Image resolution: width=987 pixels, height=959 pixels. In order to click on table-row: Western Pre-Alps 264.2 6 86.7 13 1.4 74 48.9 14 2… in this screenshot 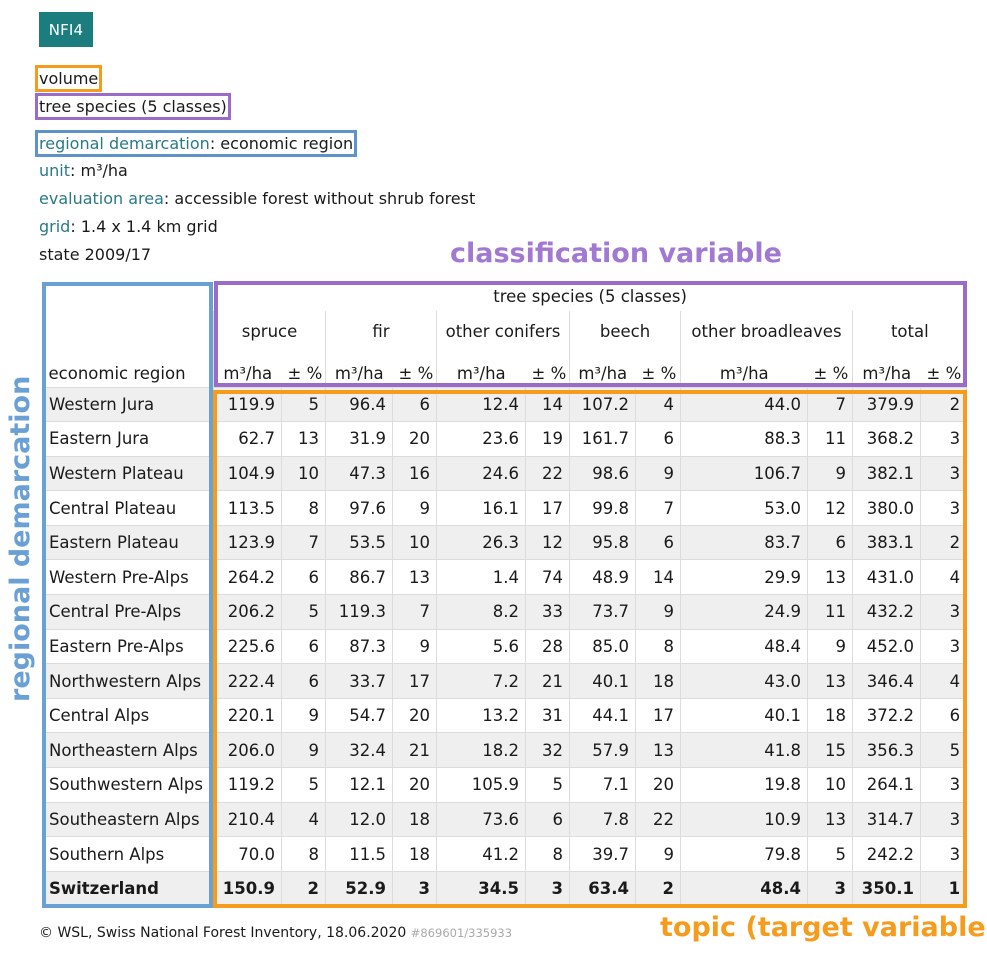, I will do `click(505, 577)`.